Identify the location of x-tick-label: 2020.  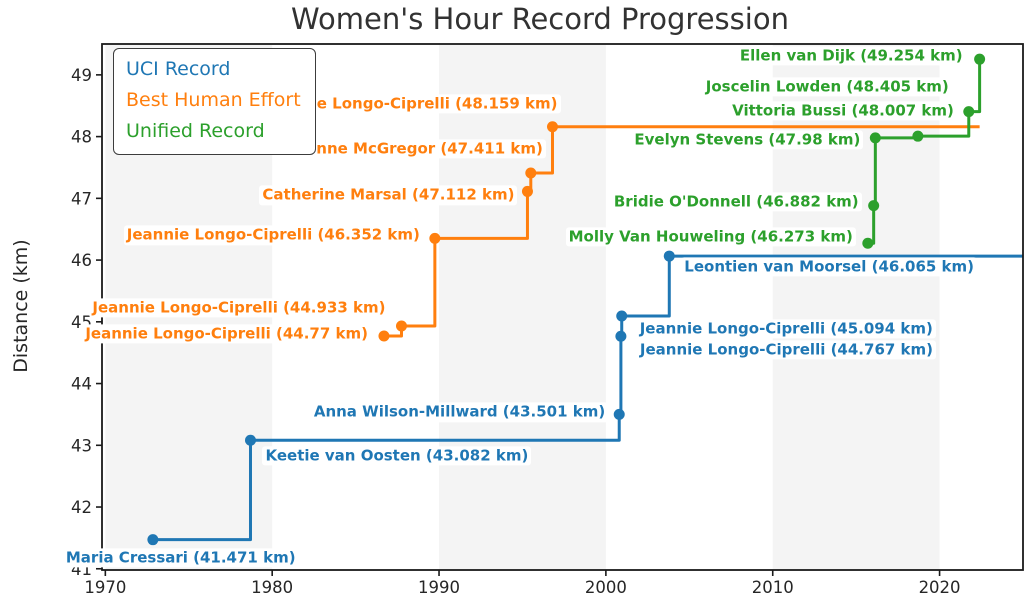
(940, 587).